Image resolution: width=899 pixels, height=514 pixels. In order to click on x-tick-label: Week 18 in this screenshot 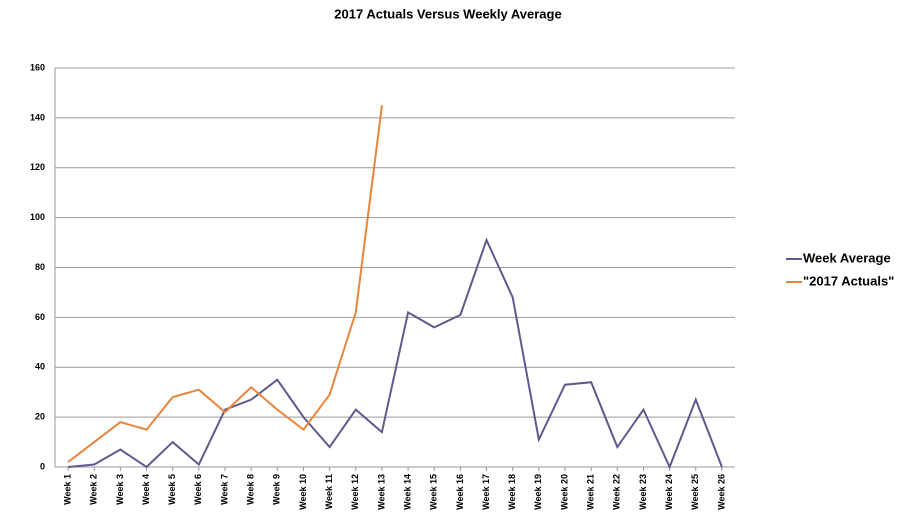, I will do `click(512, 492)`.